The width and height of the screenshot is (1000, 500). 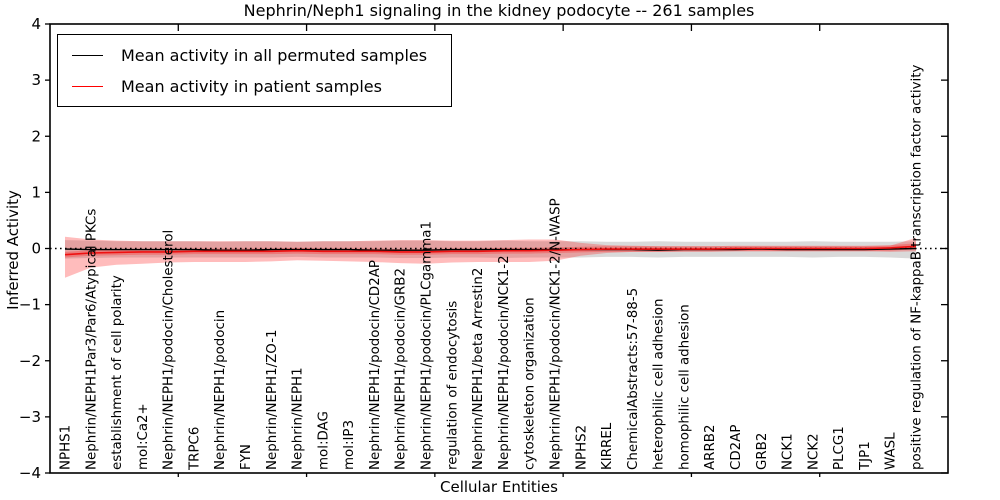 I want to click on category-label: establishment of cell polarity, so click(x=117, y=372).